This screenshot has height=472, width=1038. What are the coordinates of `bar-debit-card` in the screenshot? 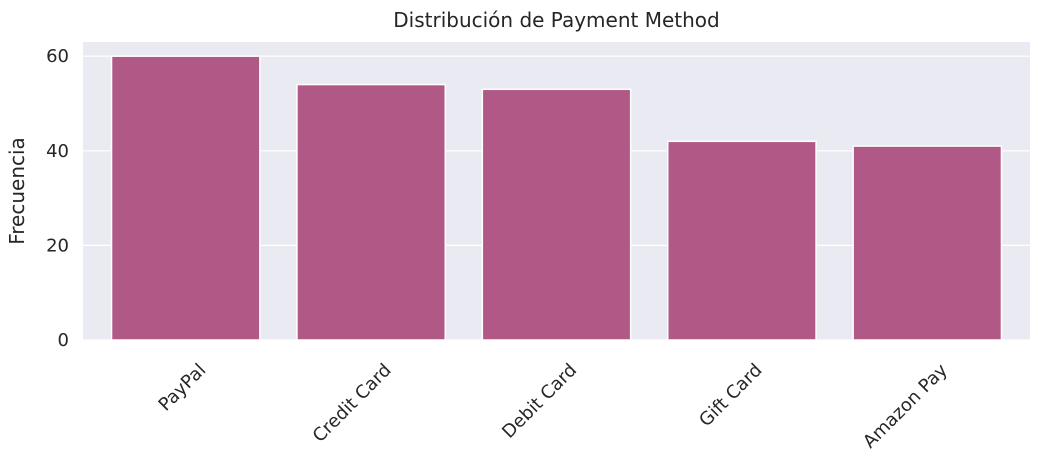 It's located at (556, 214).